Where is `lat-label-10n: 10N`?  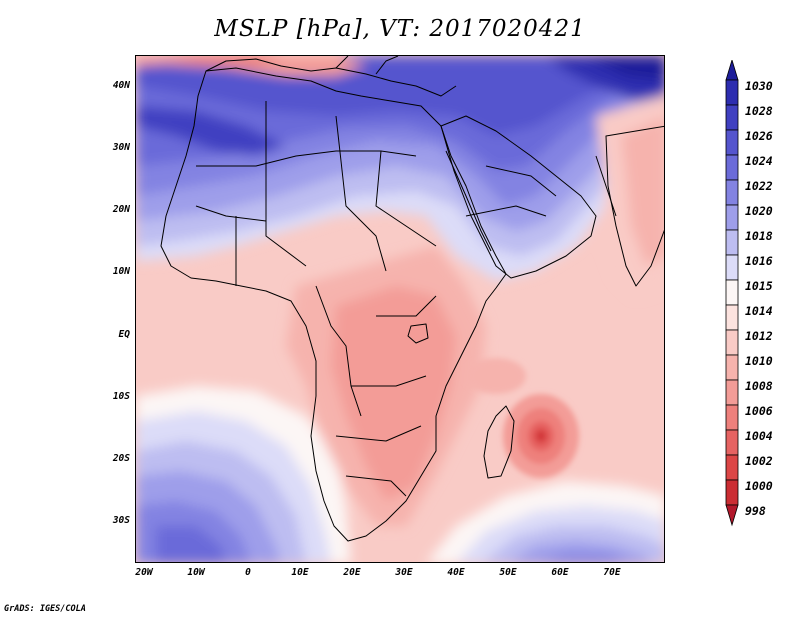 lat-label-10n: 10N is located at coordinates (121, 271).